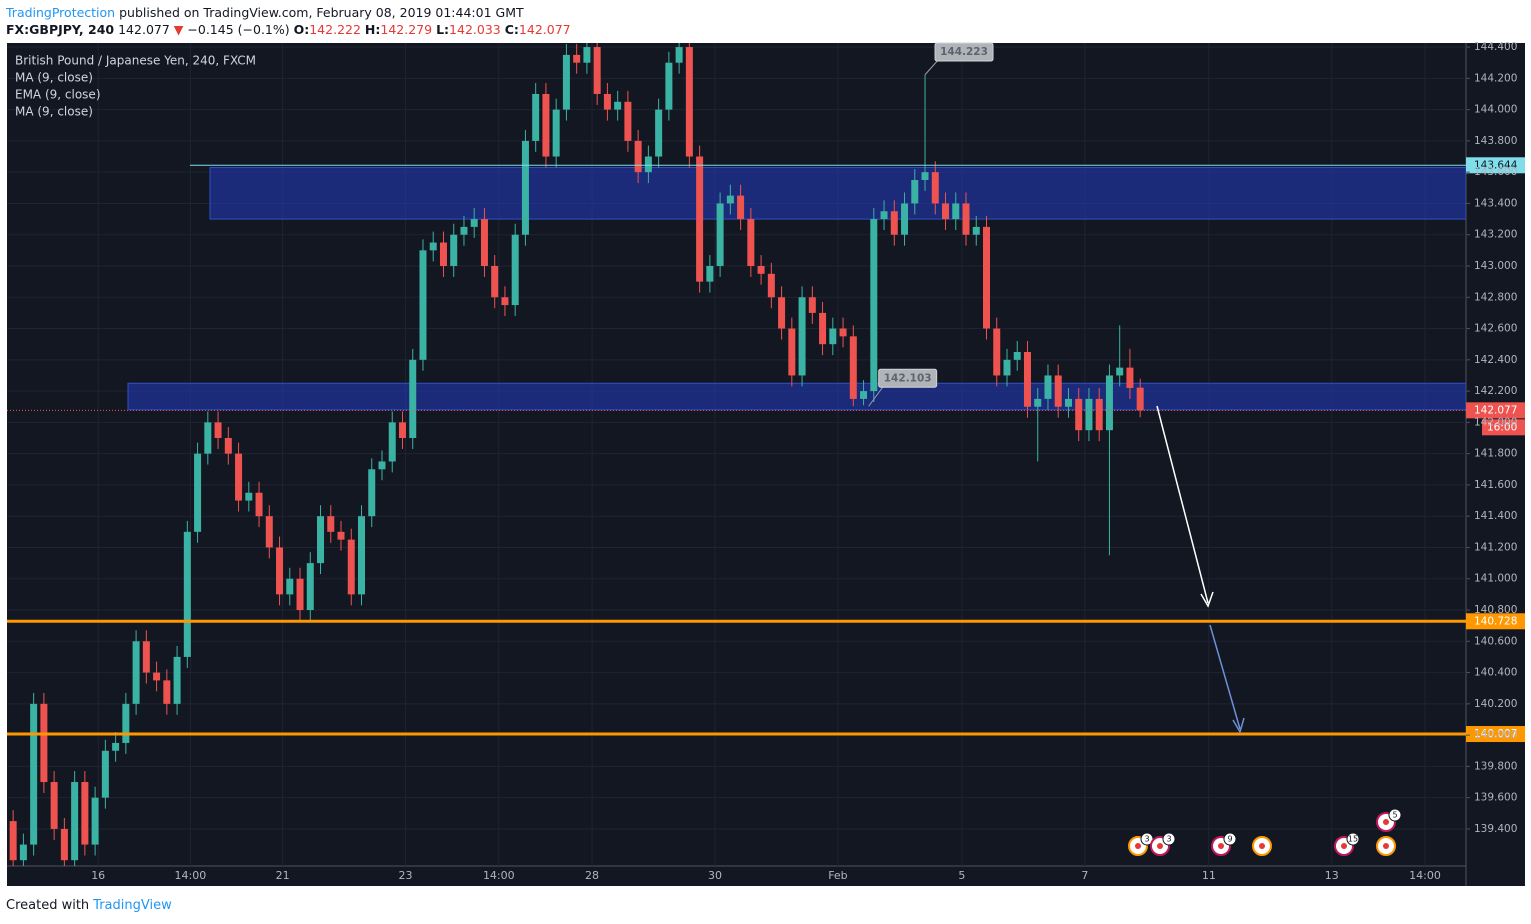 This screenshot has height=924, width=1531. What do you see at coordinates (89, 905) in the screenshot?
I see `footer: Created with TradingView` at bounding box center [89, 905].